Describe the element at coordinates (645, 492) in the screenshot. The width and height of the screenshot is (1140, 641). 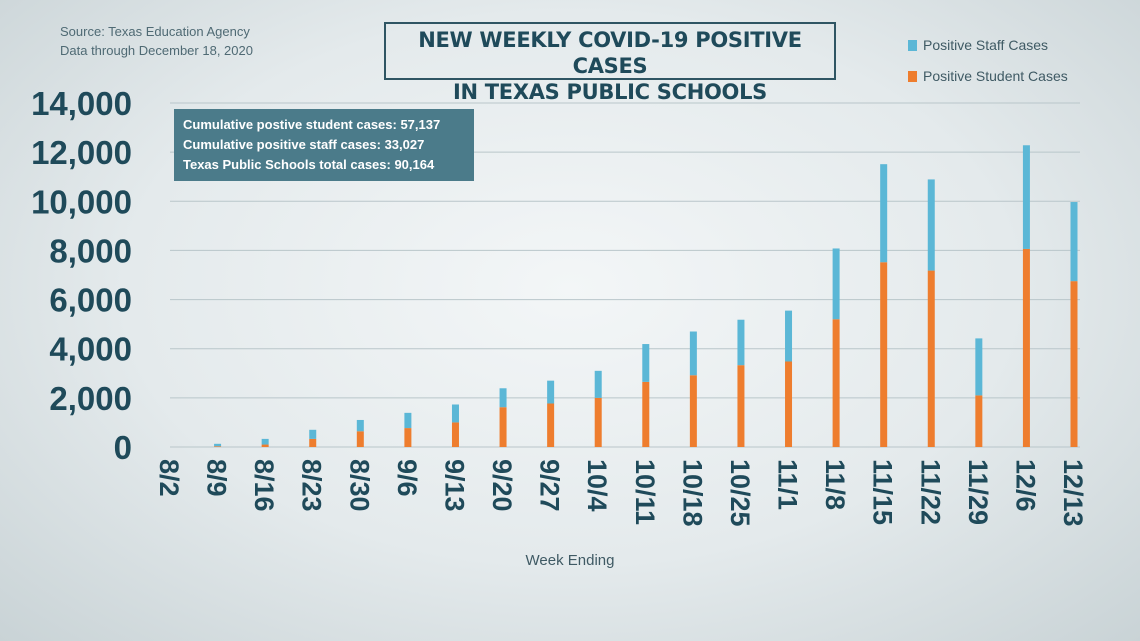
I see `x-tick-label: 10/11` at that location.